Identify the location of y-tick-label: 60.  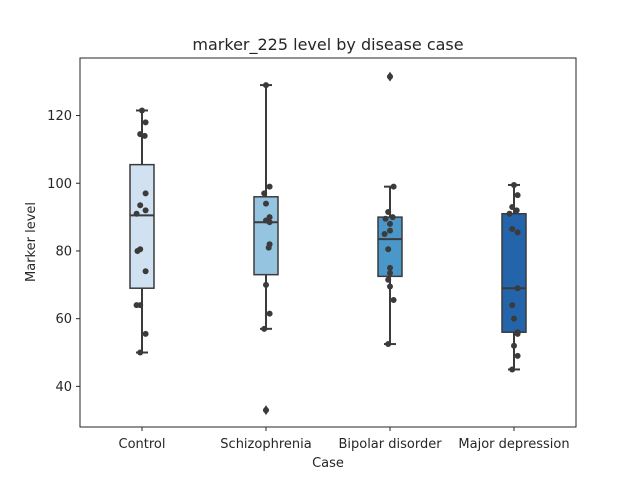
(63, 319).